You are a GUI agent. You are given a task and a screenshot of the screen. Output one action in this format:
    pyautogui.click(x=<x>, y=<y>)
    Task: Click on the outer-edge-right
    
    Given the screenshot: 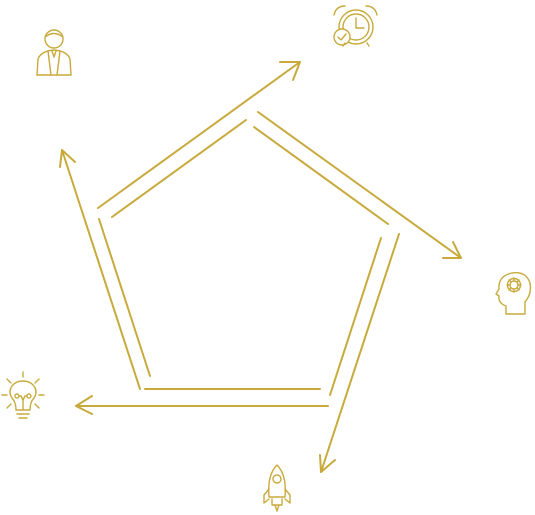 What is the action you would take?
    pyautogui.click(x=360, y=353)
    